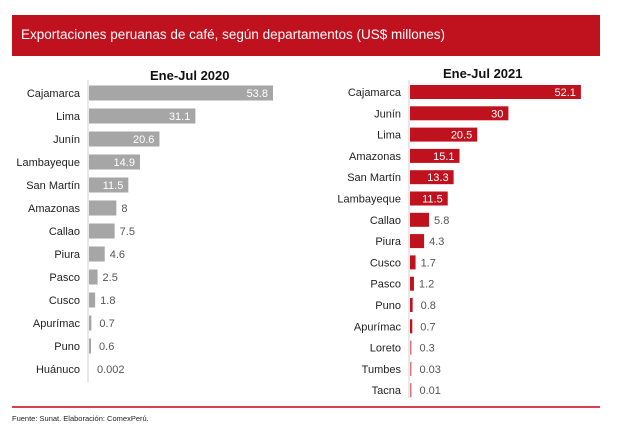  I want to click on value-label: 0.002, so click(111, 370).